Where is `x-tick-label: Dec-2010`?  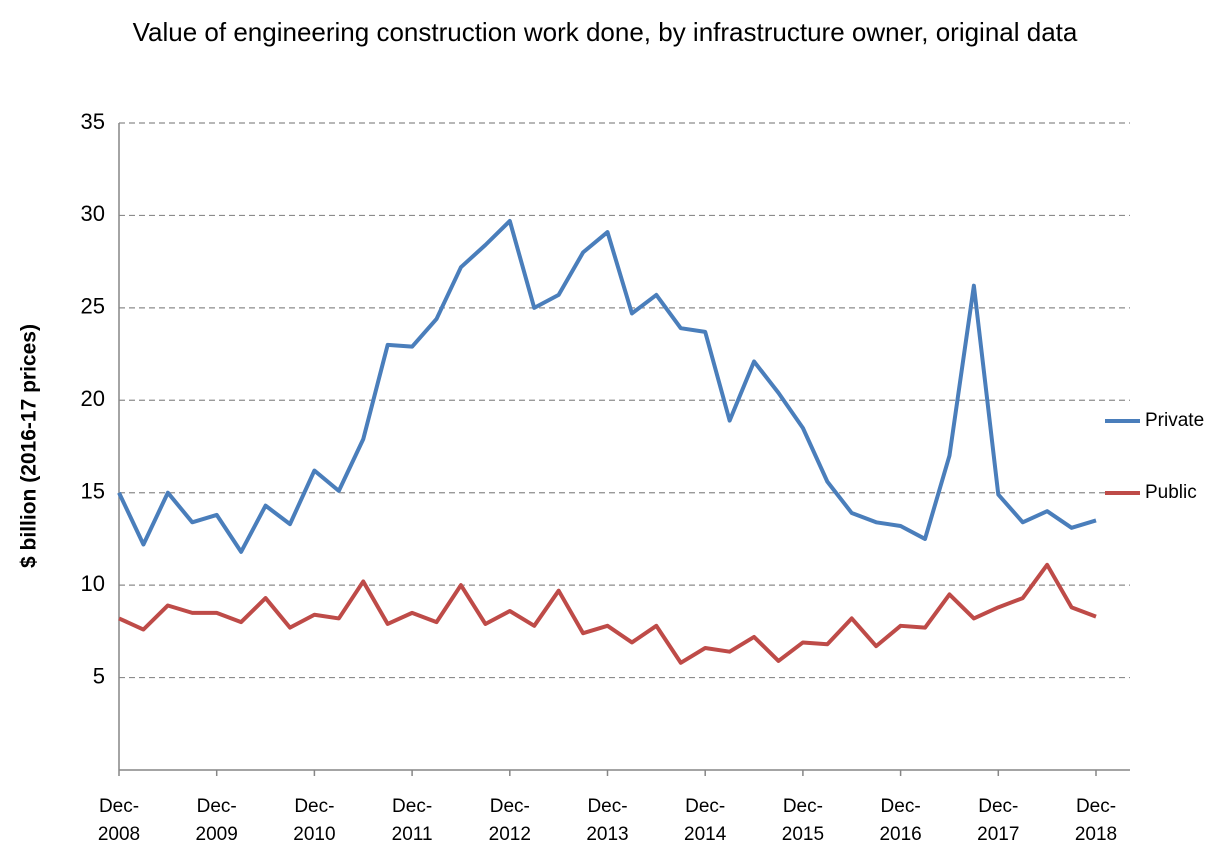
x-tick-label: Dec-2010 is located at coordinates (314, 820).